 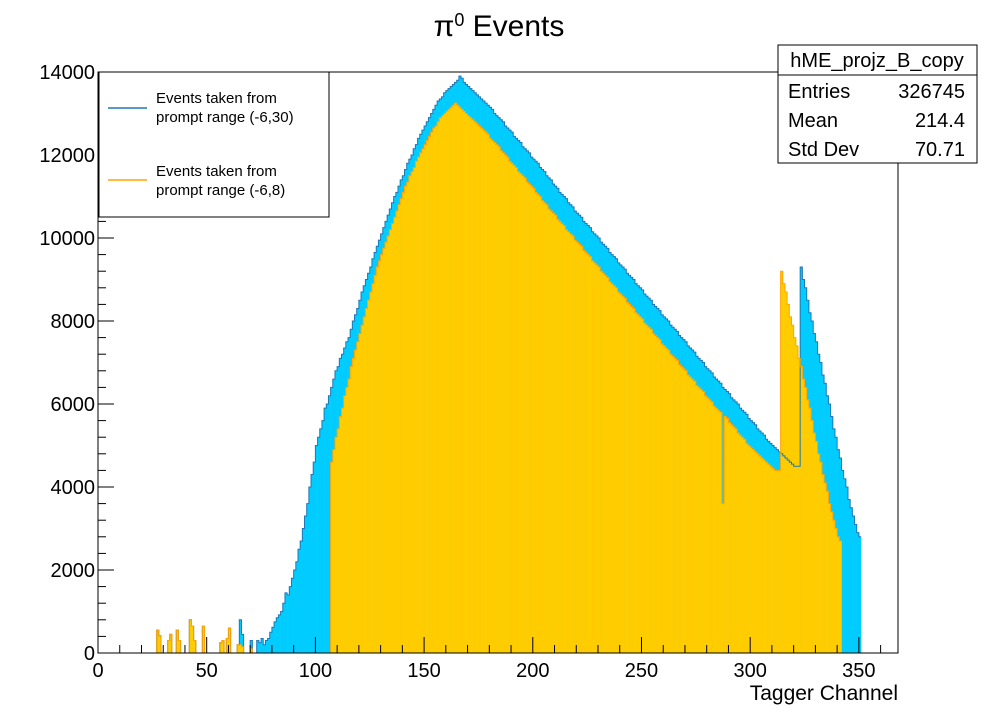 What do you see at coordinates (67, 239) in the screenshot?
I see `y-tick-label: 10000` at bounding box center [67, 239].